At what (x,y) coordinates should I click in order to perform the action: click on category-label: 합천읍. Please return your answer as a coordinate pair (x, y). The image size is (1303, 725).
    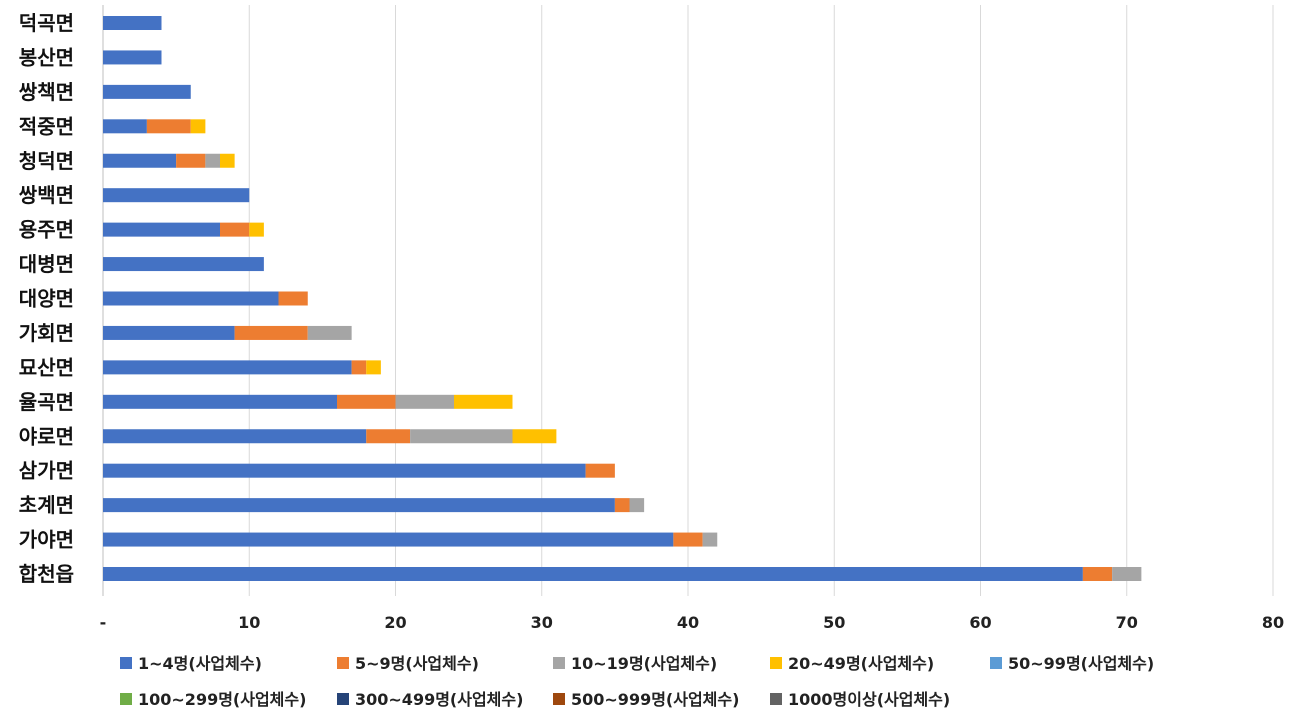
    Looking at the image, I should click on (46, 574).